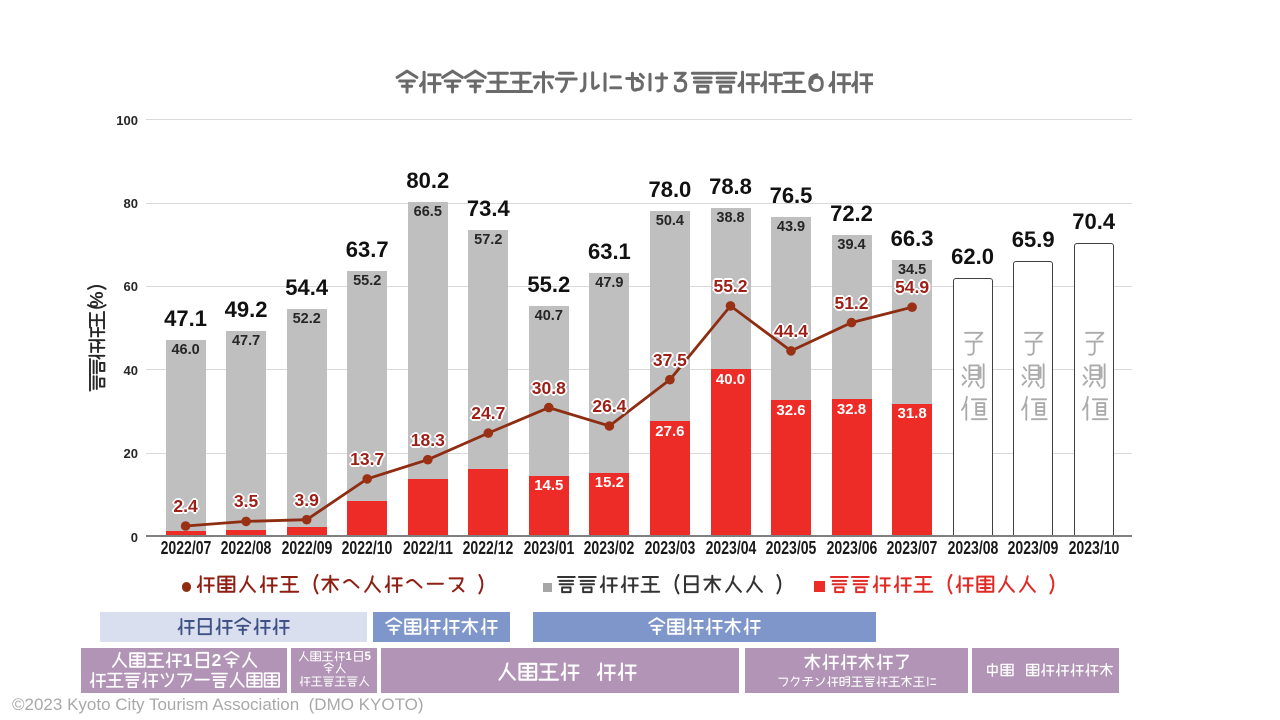 Image resolution: width=1280 pixels, height=720 pixels. I want to click on svg-text: 2, so click(217, 660).